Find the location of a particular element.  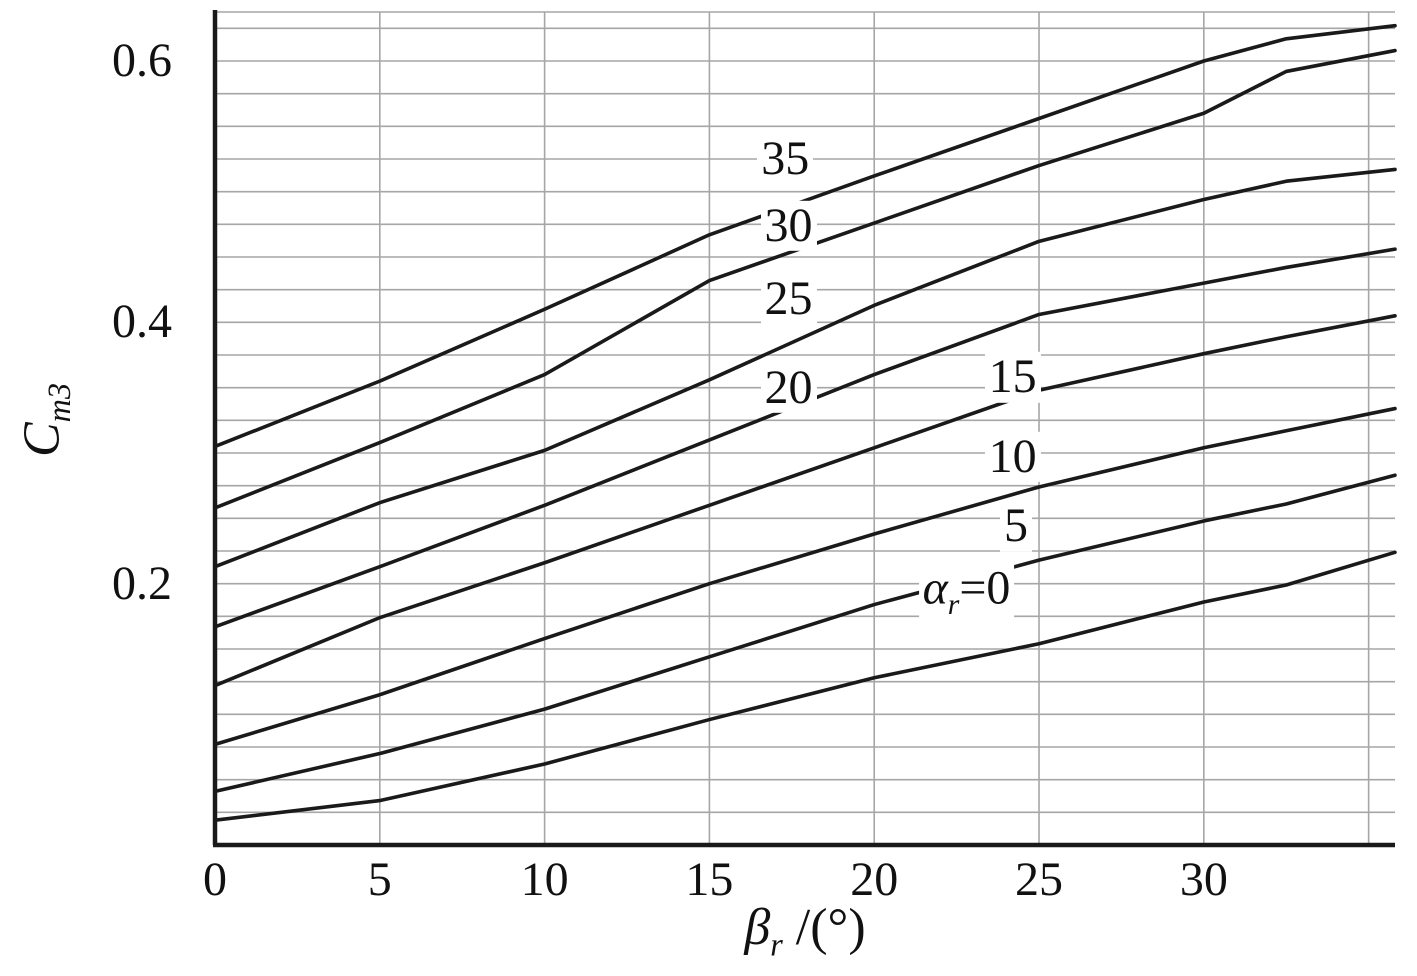

curve-label-text: 20 is located at coordinates (788, 387).